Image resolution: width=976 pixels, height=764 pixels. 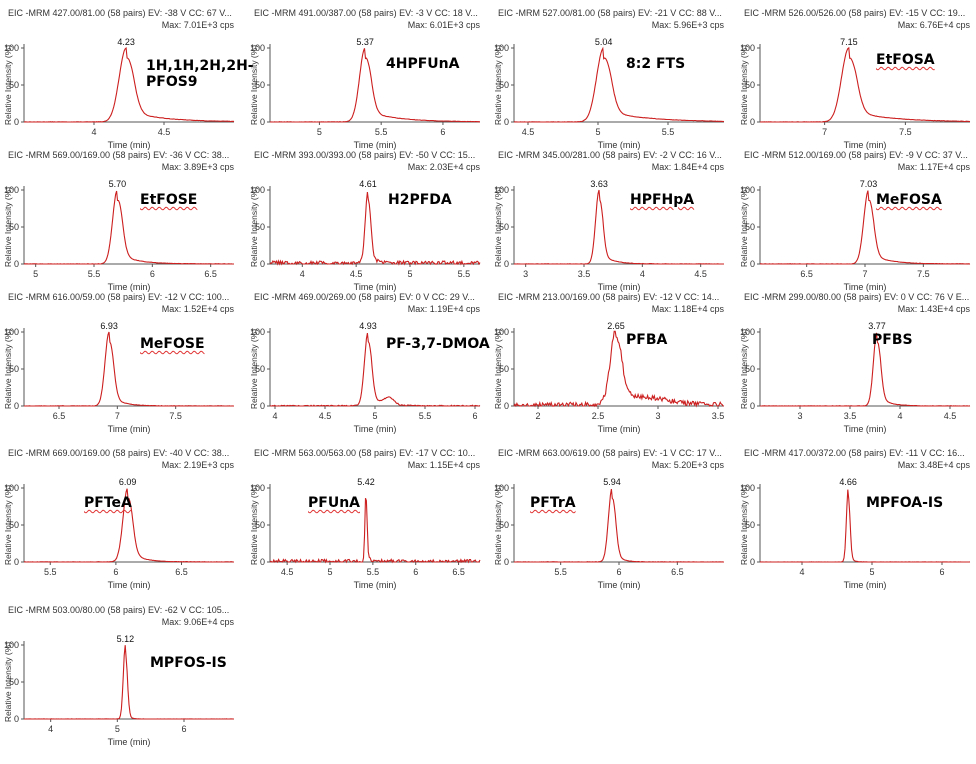 I want to click on peak-retention-label: 5.12, so click(x=126, y=639).